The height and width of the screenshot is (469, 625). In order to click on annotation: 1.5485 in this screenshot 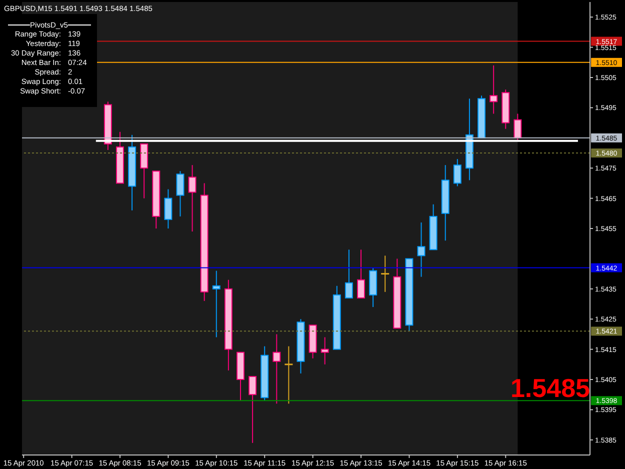, I will do `click(550, 388)`.